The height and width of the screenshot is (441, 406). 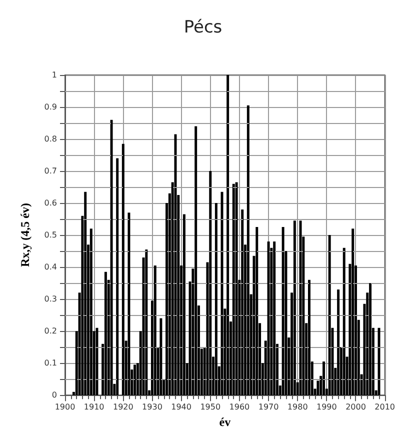 What do you see at coordinates (239, 407) in the screenshot?
I see `x-tick-label: 1960` at bounding box center [239, 407].